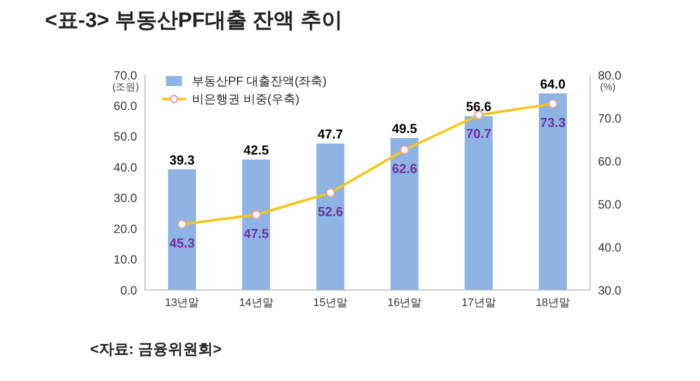 The image size is (700, 381). What do you see at coordinates (479, 302) in the screenshot?
I see `x-tick-label: 17년말` at bounding box center [479, 302].